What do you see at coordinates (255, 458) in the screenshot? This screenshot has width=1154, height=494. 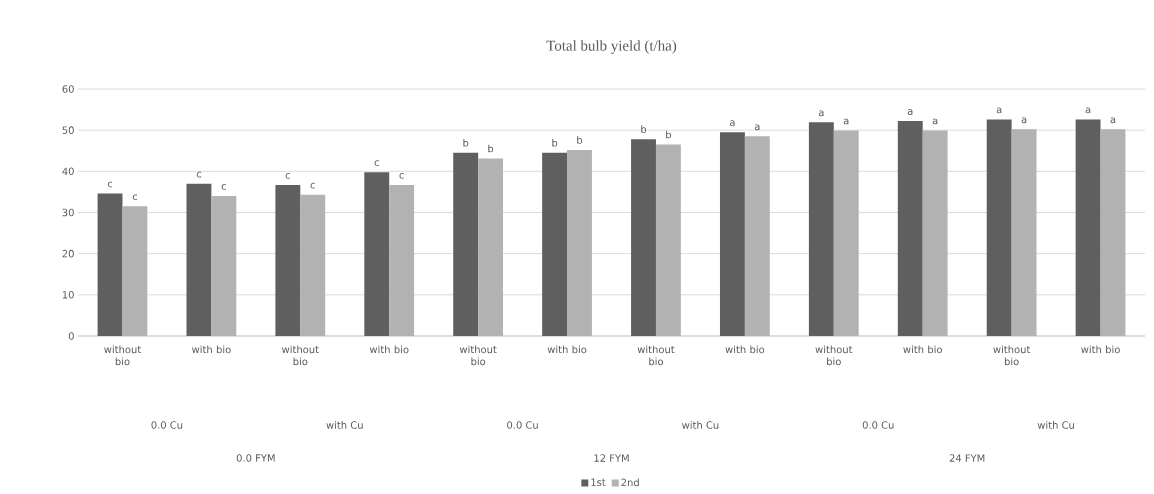 I see `text: 0.0 FYM` at bounding box center [255, 458].